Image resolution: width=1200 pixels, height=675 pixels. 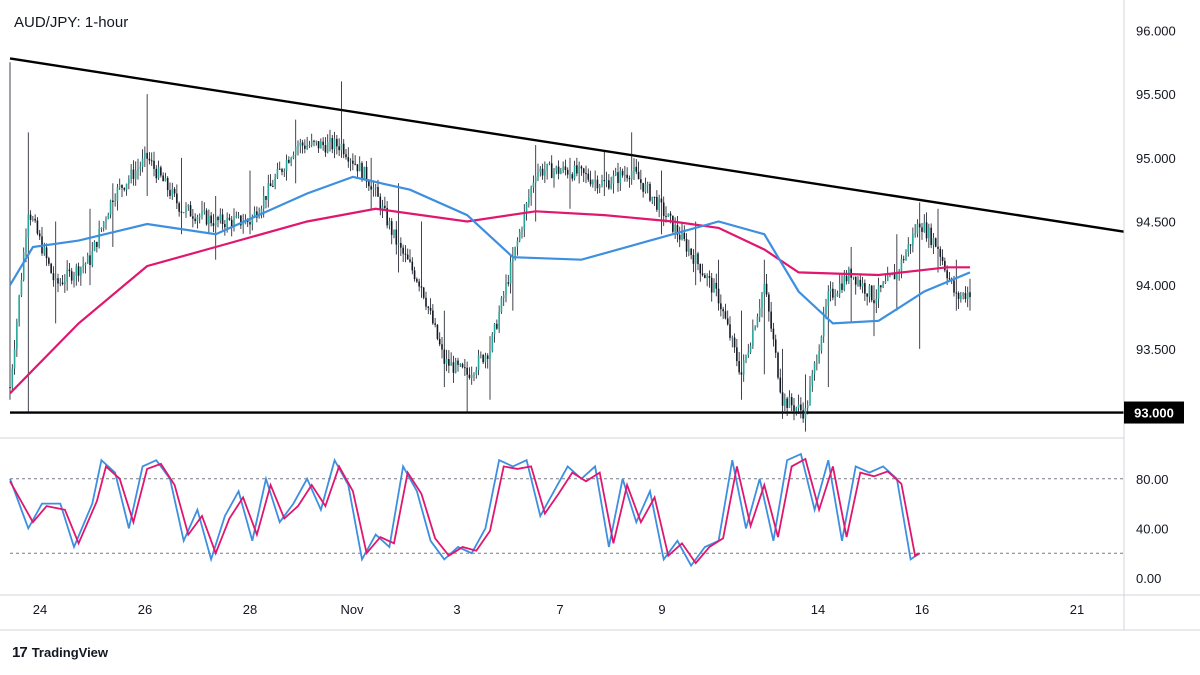 I want to click on price-tick-label: 95.000, so click(x=1156, y=158).